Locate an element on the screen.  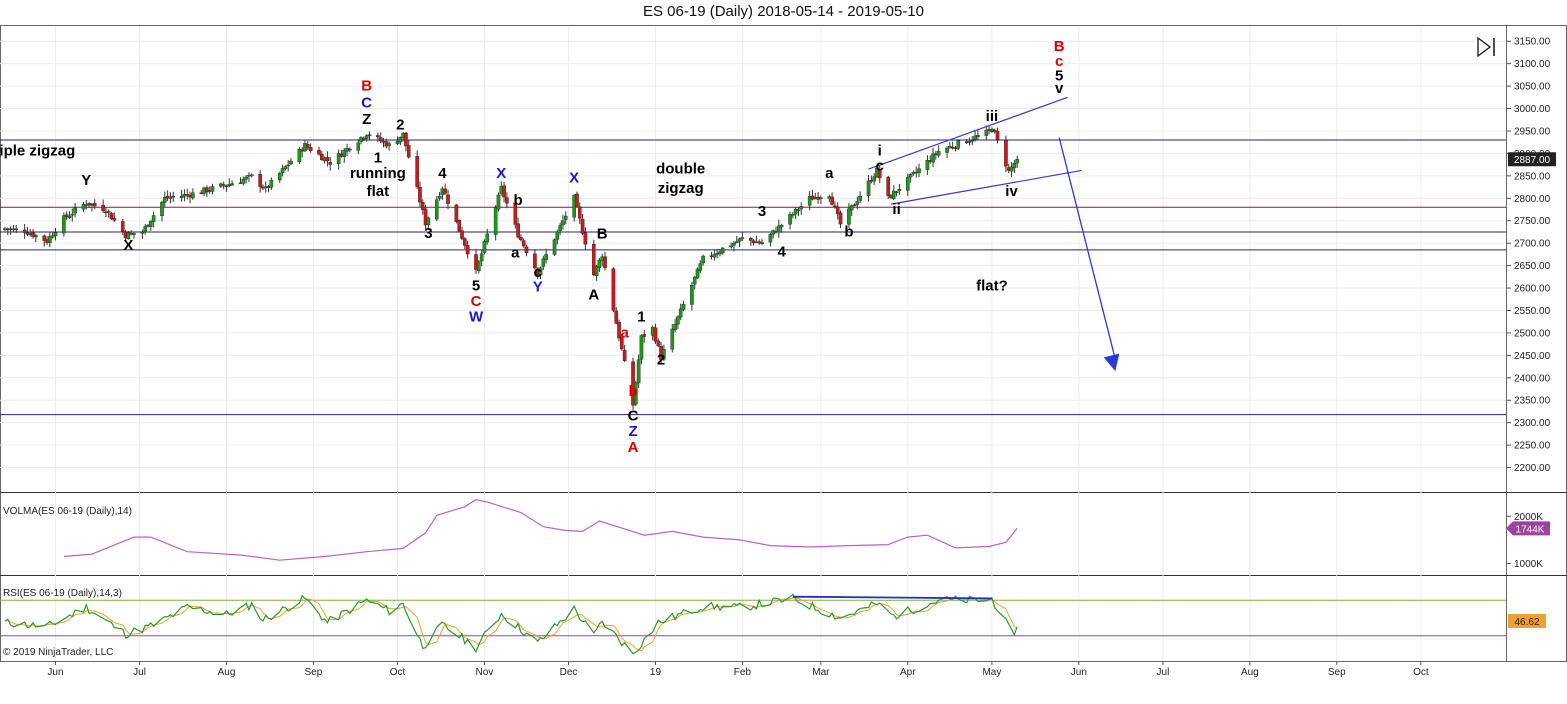
volma-title: VOLMA(ES 06-19 (Daily),14) is located at coordinates (67, 511).